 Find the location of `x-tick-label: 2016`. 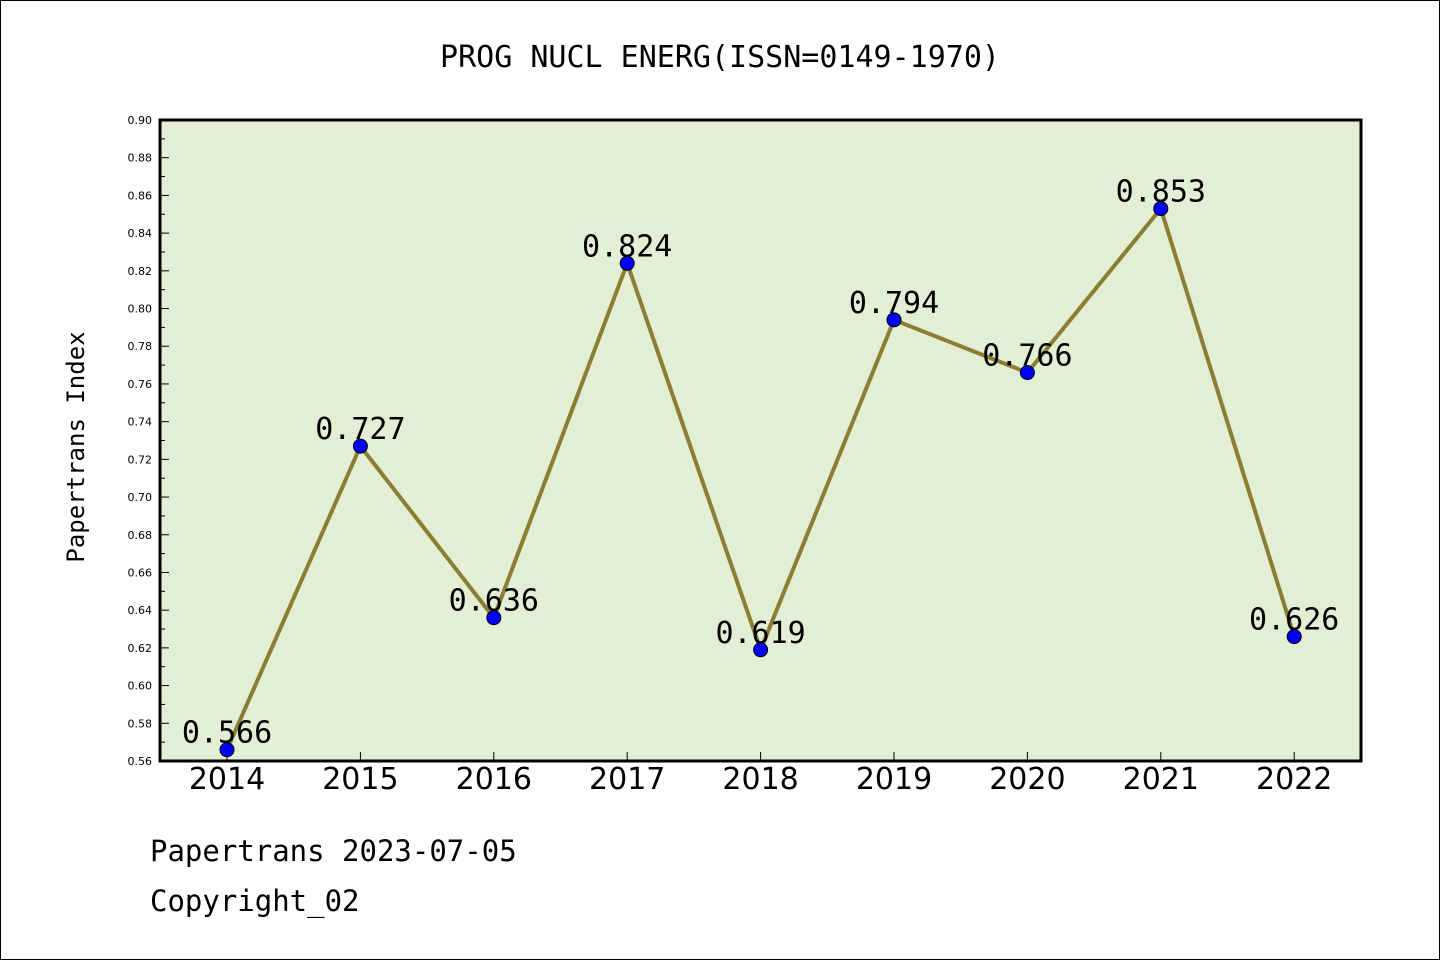

x-tick-label: 2016 is located at coordinates (494, 779).